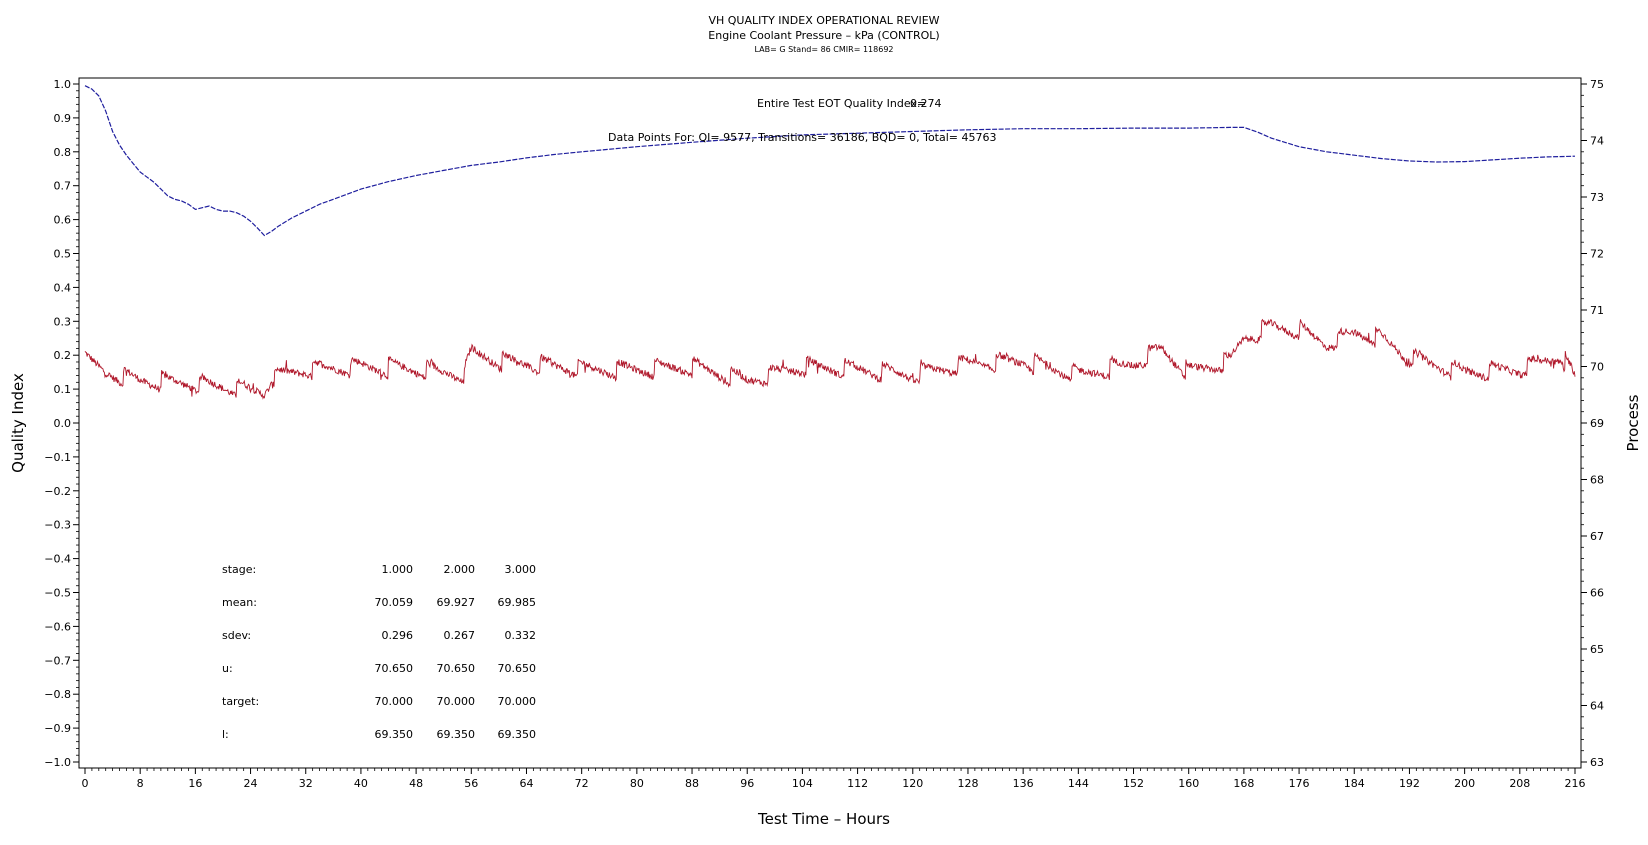  Describe the element at coordinates (1409, 783) in the screenshot. I see `x-tick-label: 192` at that location.